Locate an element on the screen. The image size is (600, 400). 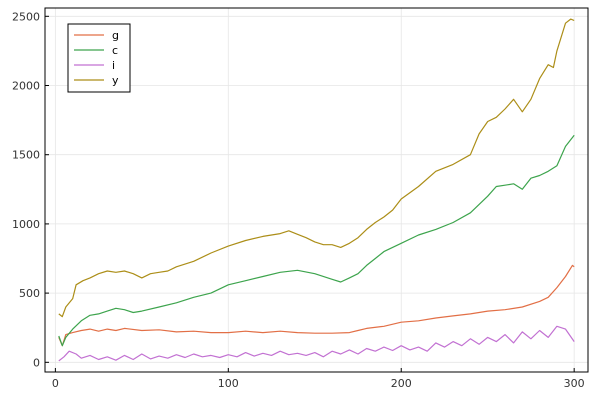
series-line-i is located at coordinates (316, 343).